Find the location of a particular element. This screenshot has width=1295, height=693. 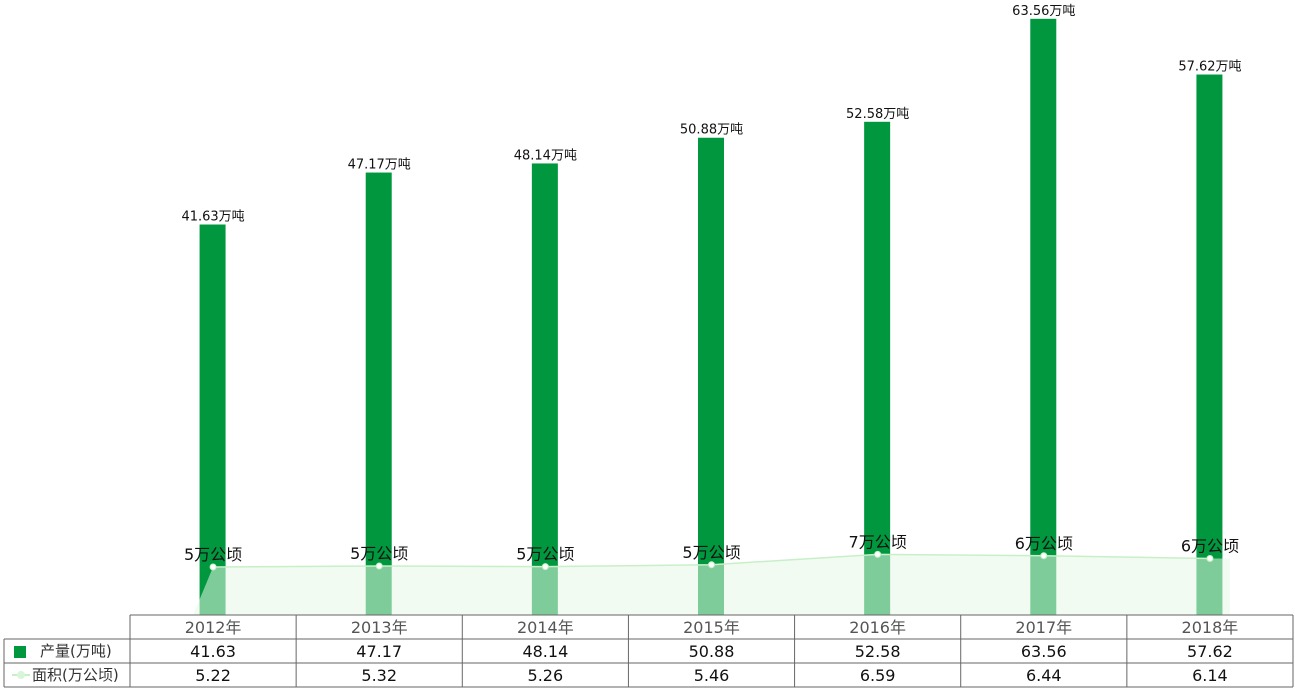

table-cell: 6.44 is located at coordinates (1044, 675).